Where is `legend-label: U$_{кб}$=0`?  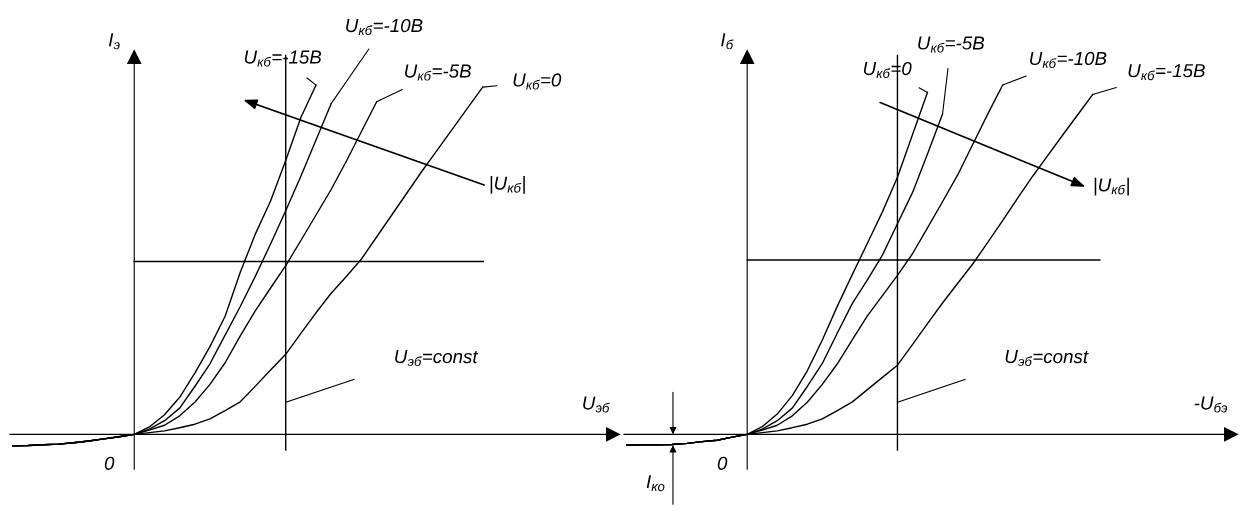
legend-label: U$_{кб}$=0 is located at coordinates (537, 81).